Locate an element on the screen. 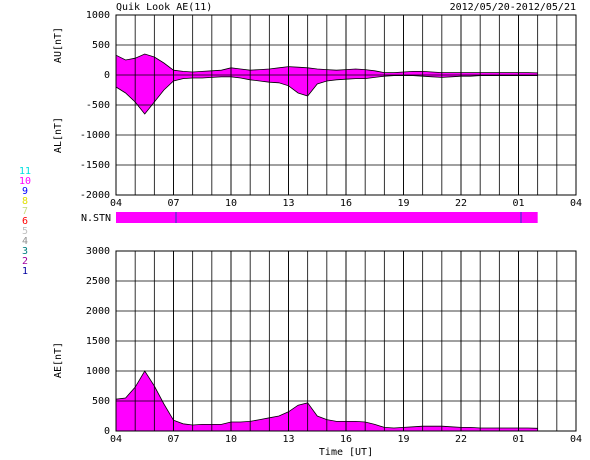  legend-entry: 5 is located at coordinates (25, 231).